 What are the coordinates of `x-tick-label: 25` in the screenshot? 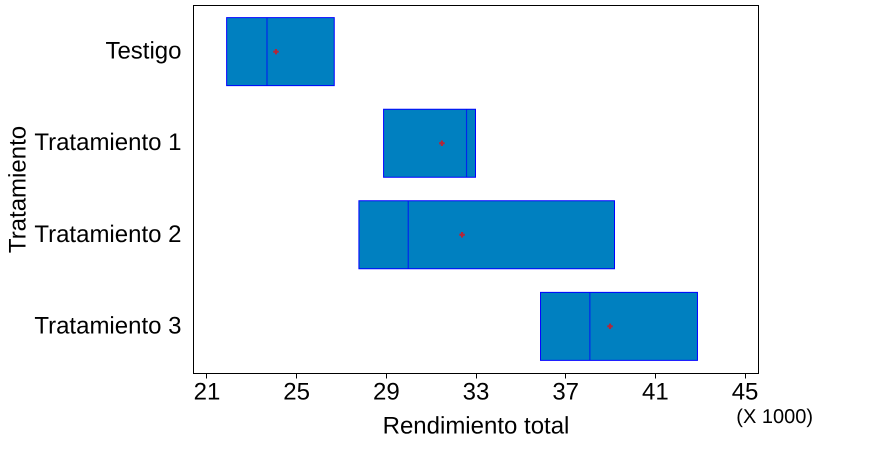 It's located at (296, 392).